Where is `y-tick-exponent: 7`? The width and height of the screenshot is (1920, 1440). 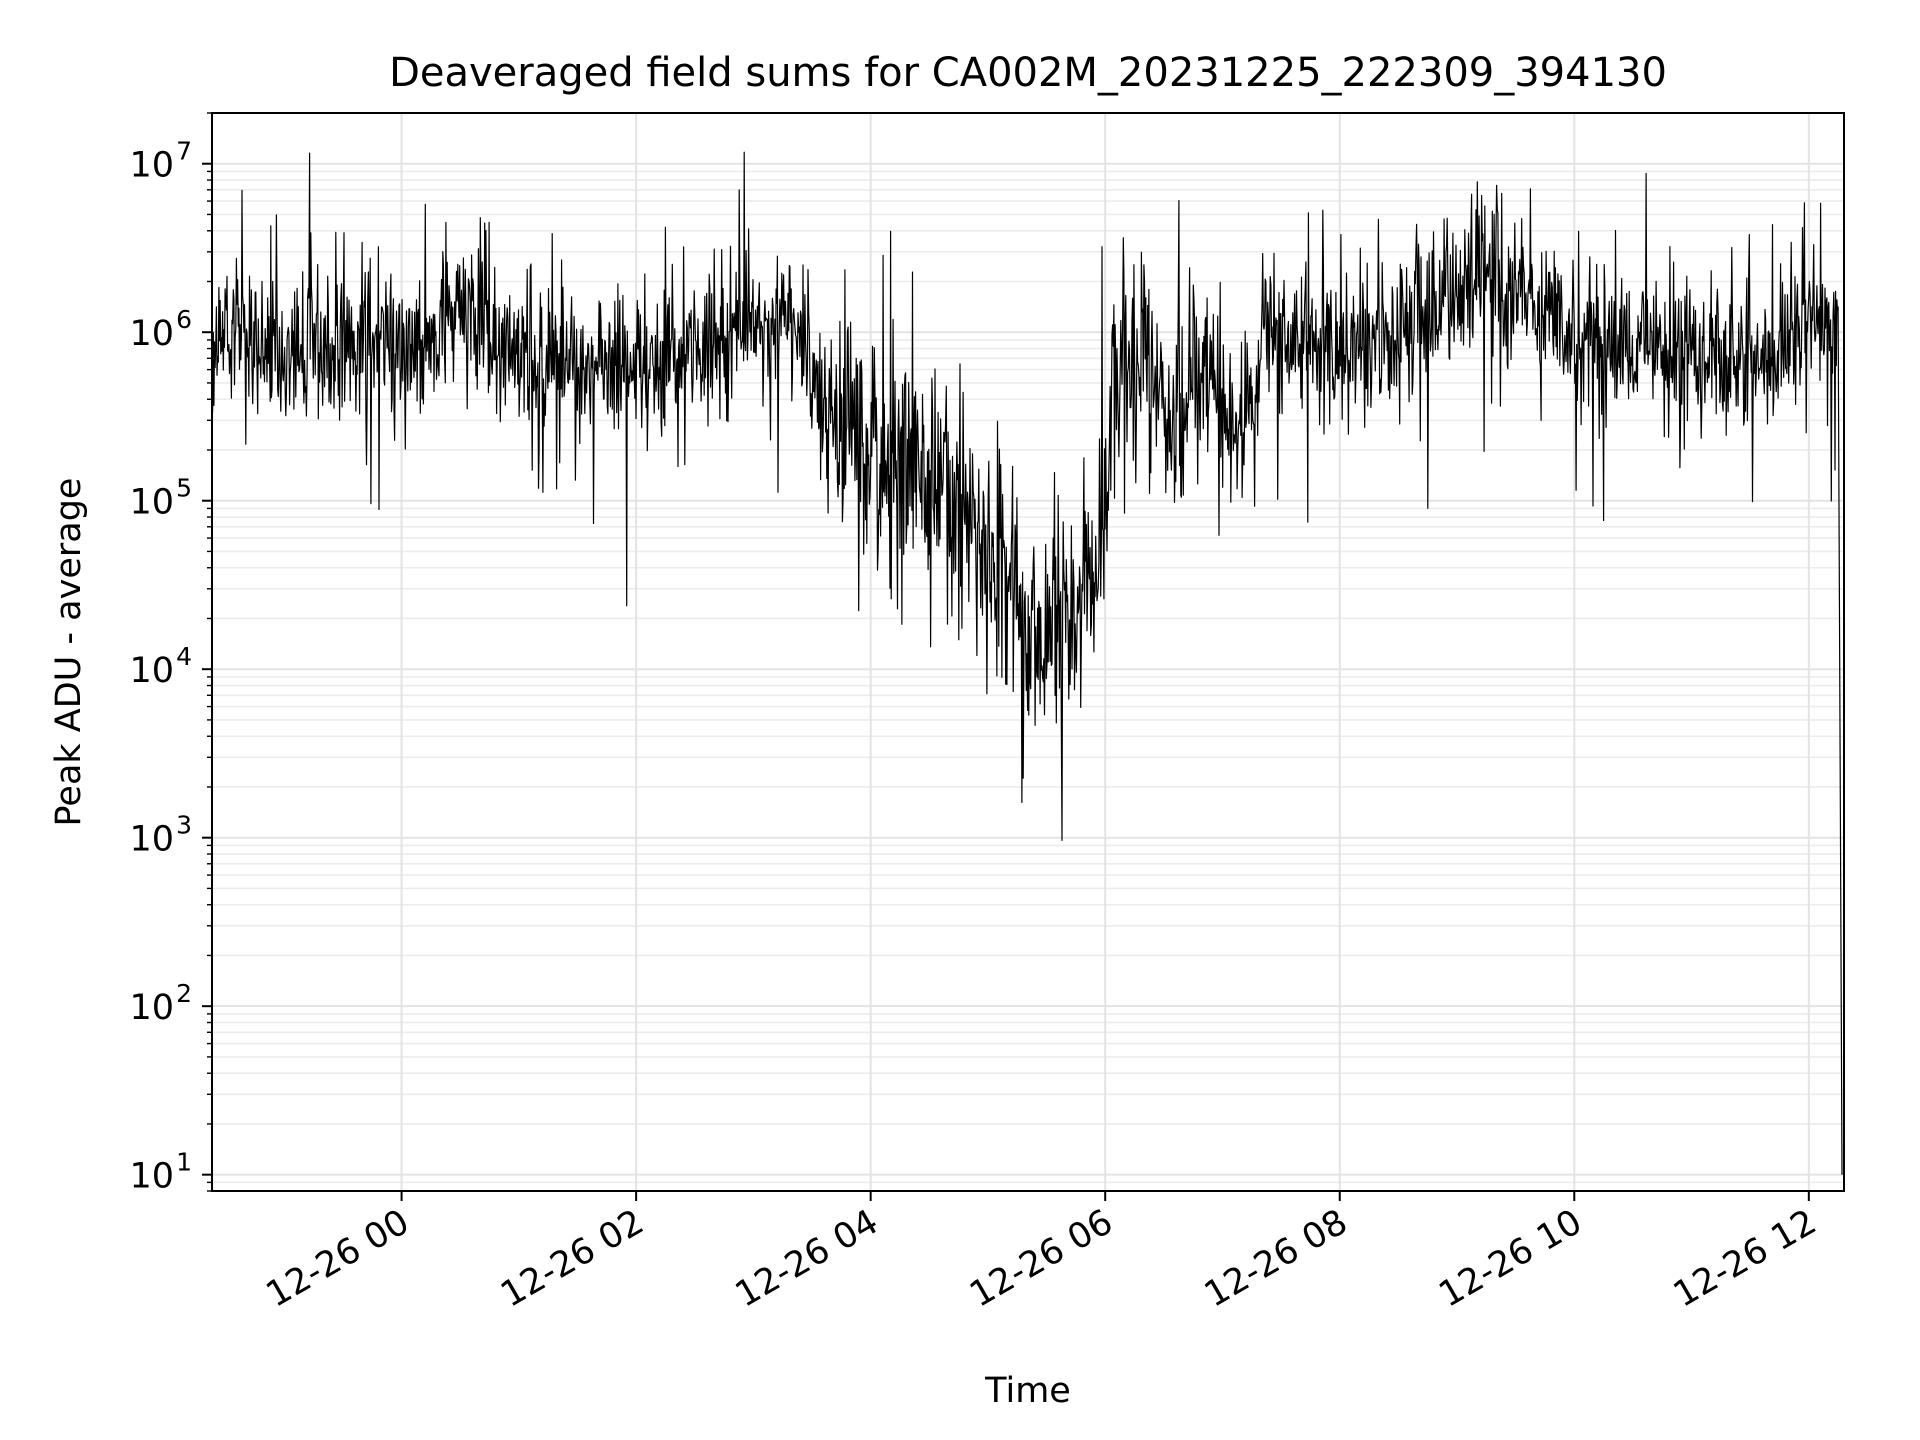 y-tick-exponent: 7 is located at coordinates (184, 151).